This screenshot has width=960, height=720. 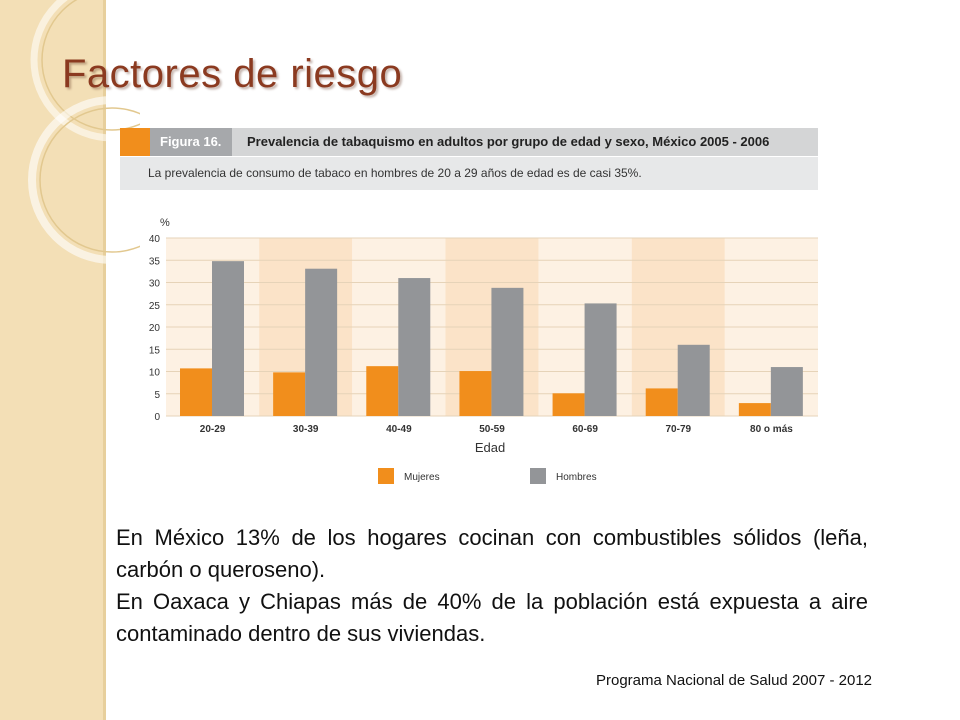 I want to click on side-band-edge, so click(x=104, y=360).